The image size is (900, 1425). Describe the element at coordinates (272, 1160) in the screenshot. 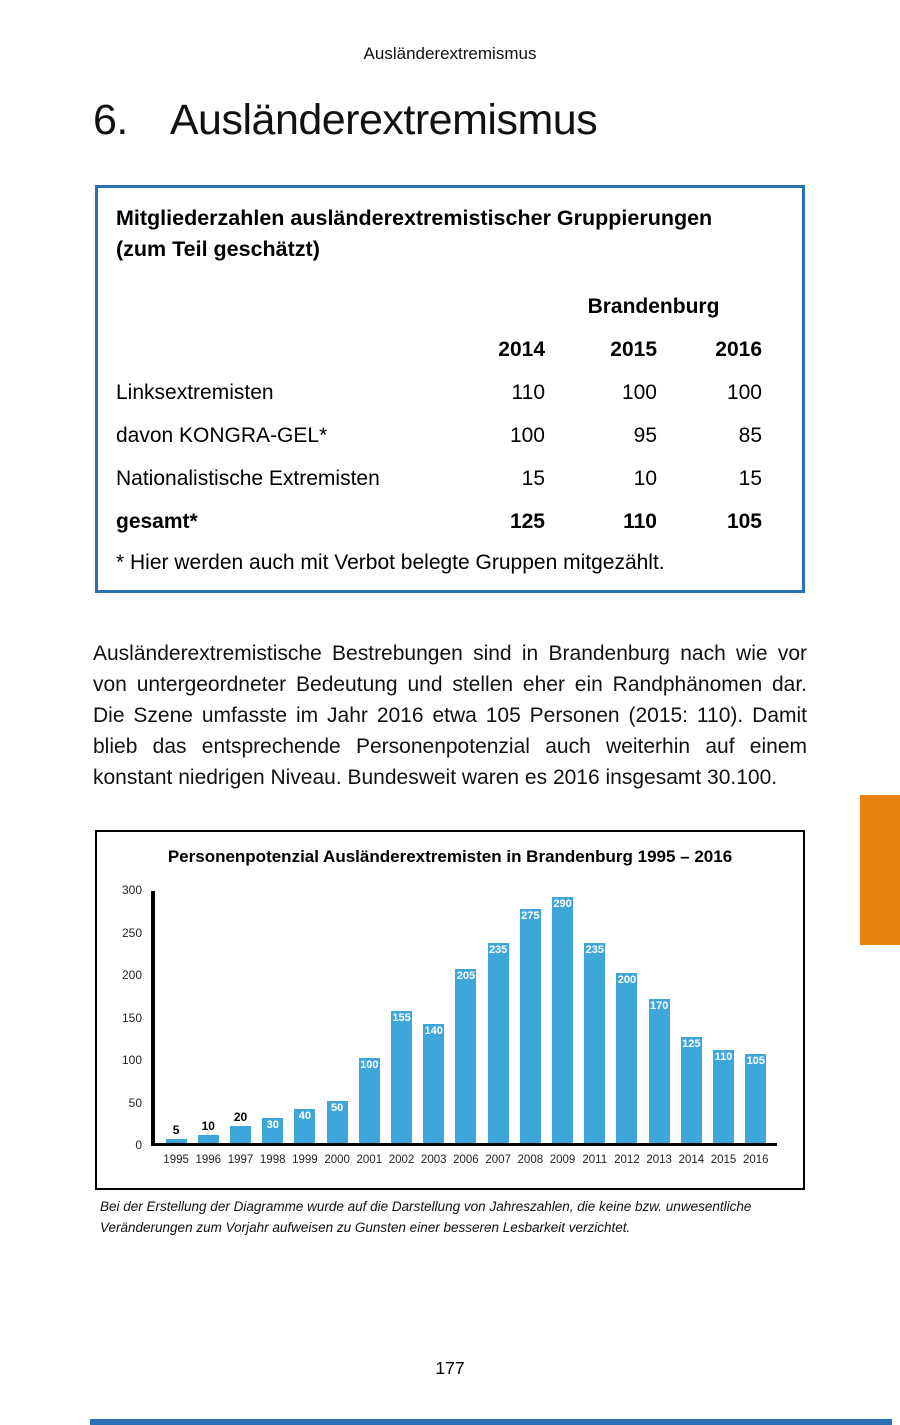

I see `x-tick-label: 1998` at that location.